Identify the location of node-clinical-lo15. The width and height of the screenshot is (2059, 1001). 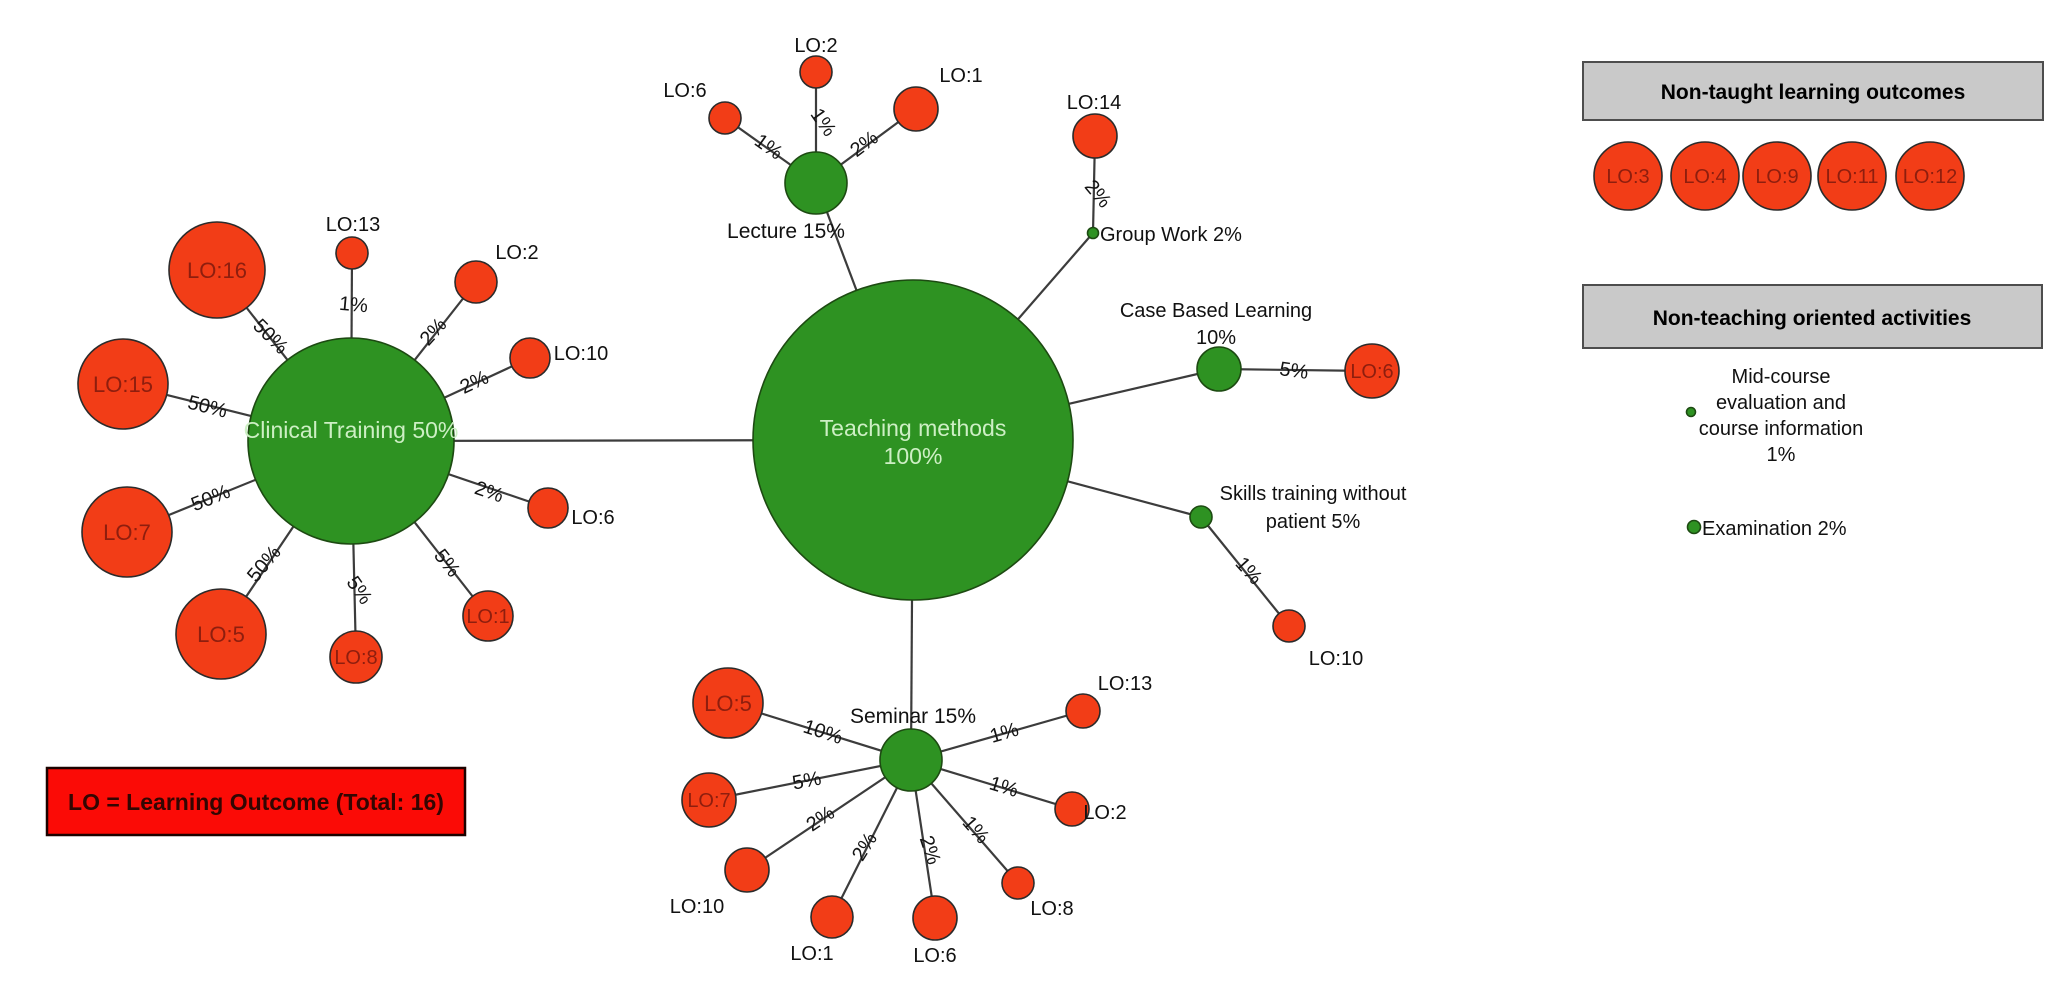
(123, 384).